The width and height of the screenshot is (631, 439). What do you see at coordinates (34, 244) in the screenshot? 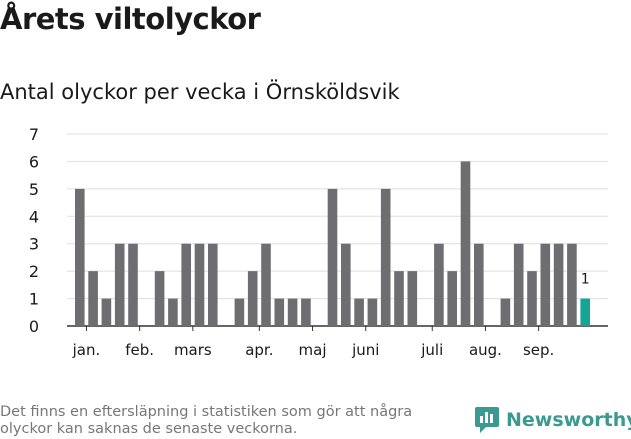
I see `y-tick-label: 3` at bounding box center [34, 244].